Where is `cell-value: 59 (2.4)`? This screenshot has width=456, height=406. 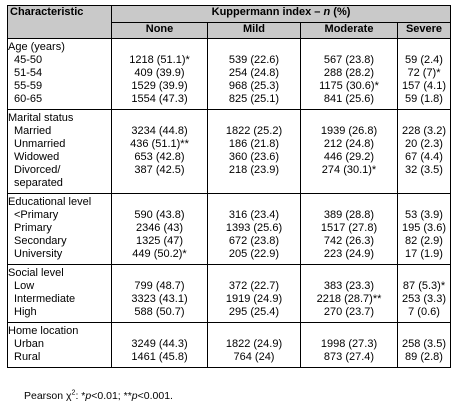
cell-value: 59 (2.4) is located at coordinates (424, 60).